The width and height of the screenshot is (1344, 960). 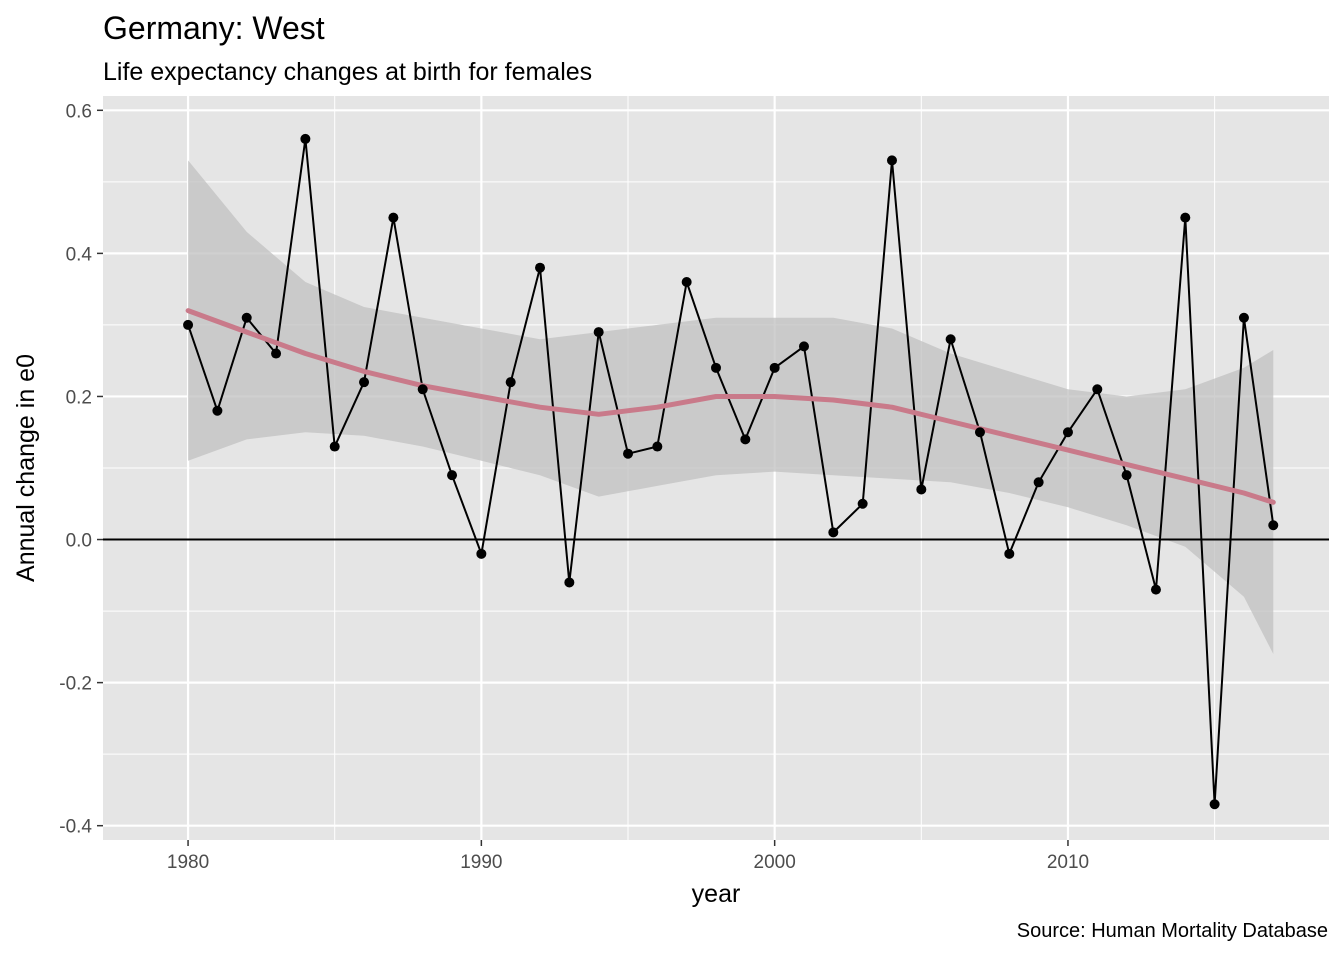 What do you see at coordinates (188, 862) in the screenshot?
I see `x-tick-label: 1980` at bounding box center [188, 862].